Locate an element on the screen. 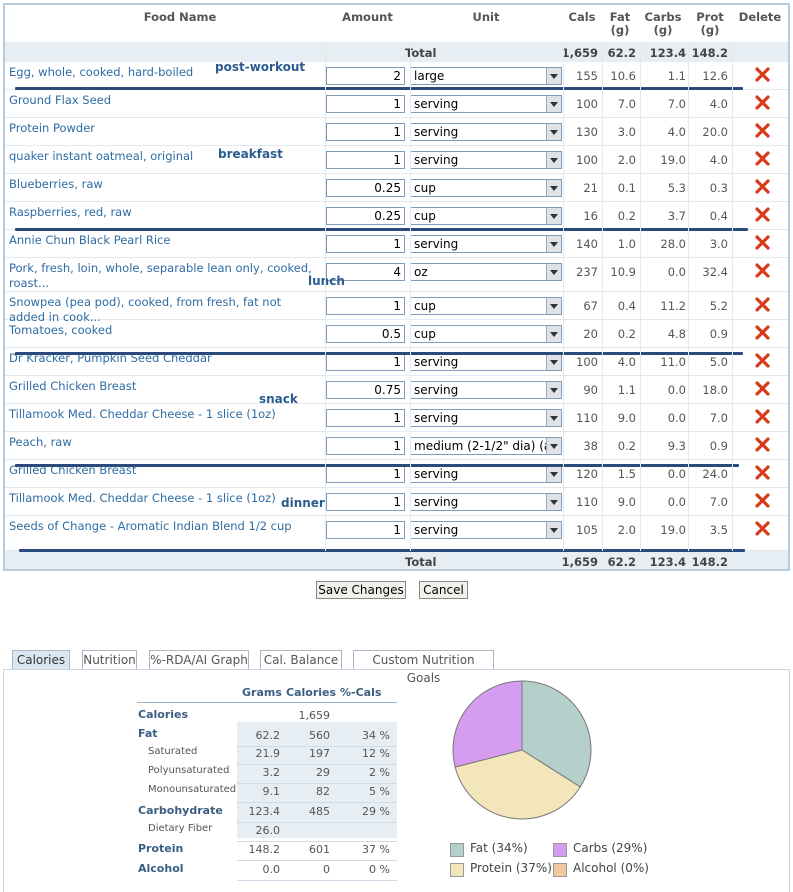 This screenshot has width=793, height=892. unit-select: medium (2-1/2" dia) (a is located at coordinates (486, 446).